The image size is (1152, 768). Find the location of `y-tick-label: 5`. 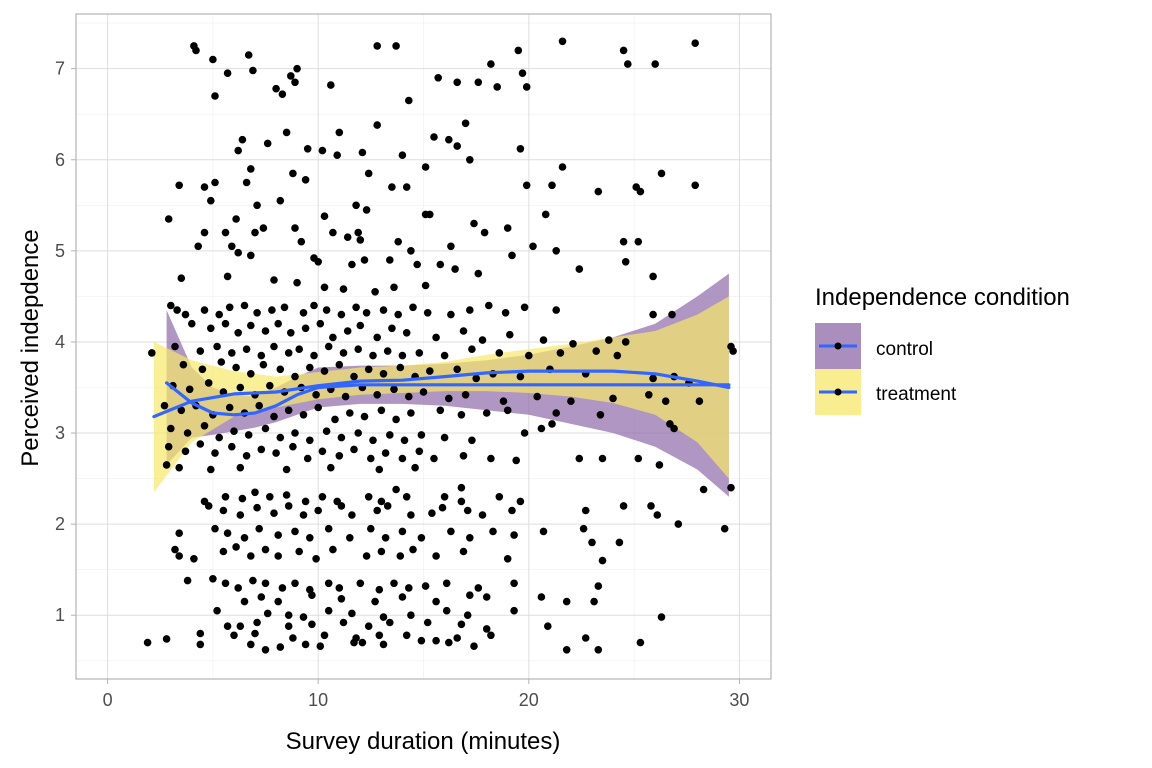

y-tick-label: 5 is located at coordinates (60, 251).